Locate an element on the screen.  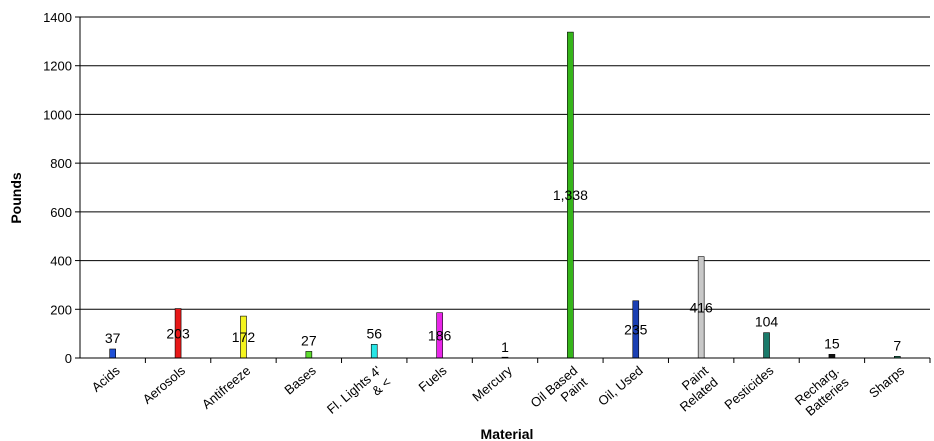
x-tick-label-line: Acids is located at coordinates (106, 378).